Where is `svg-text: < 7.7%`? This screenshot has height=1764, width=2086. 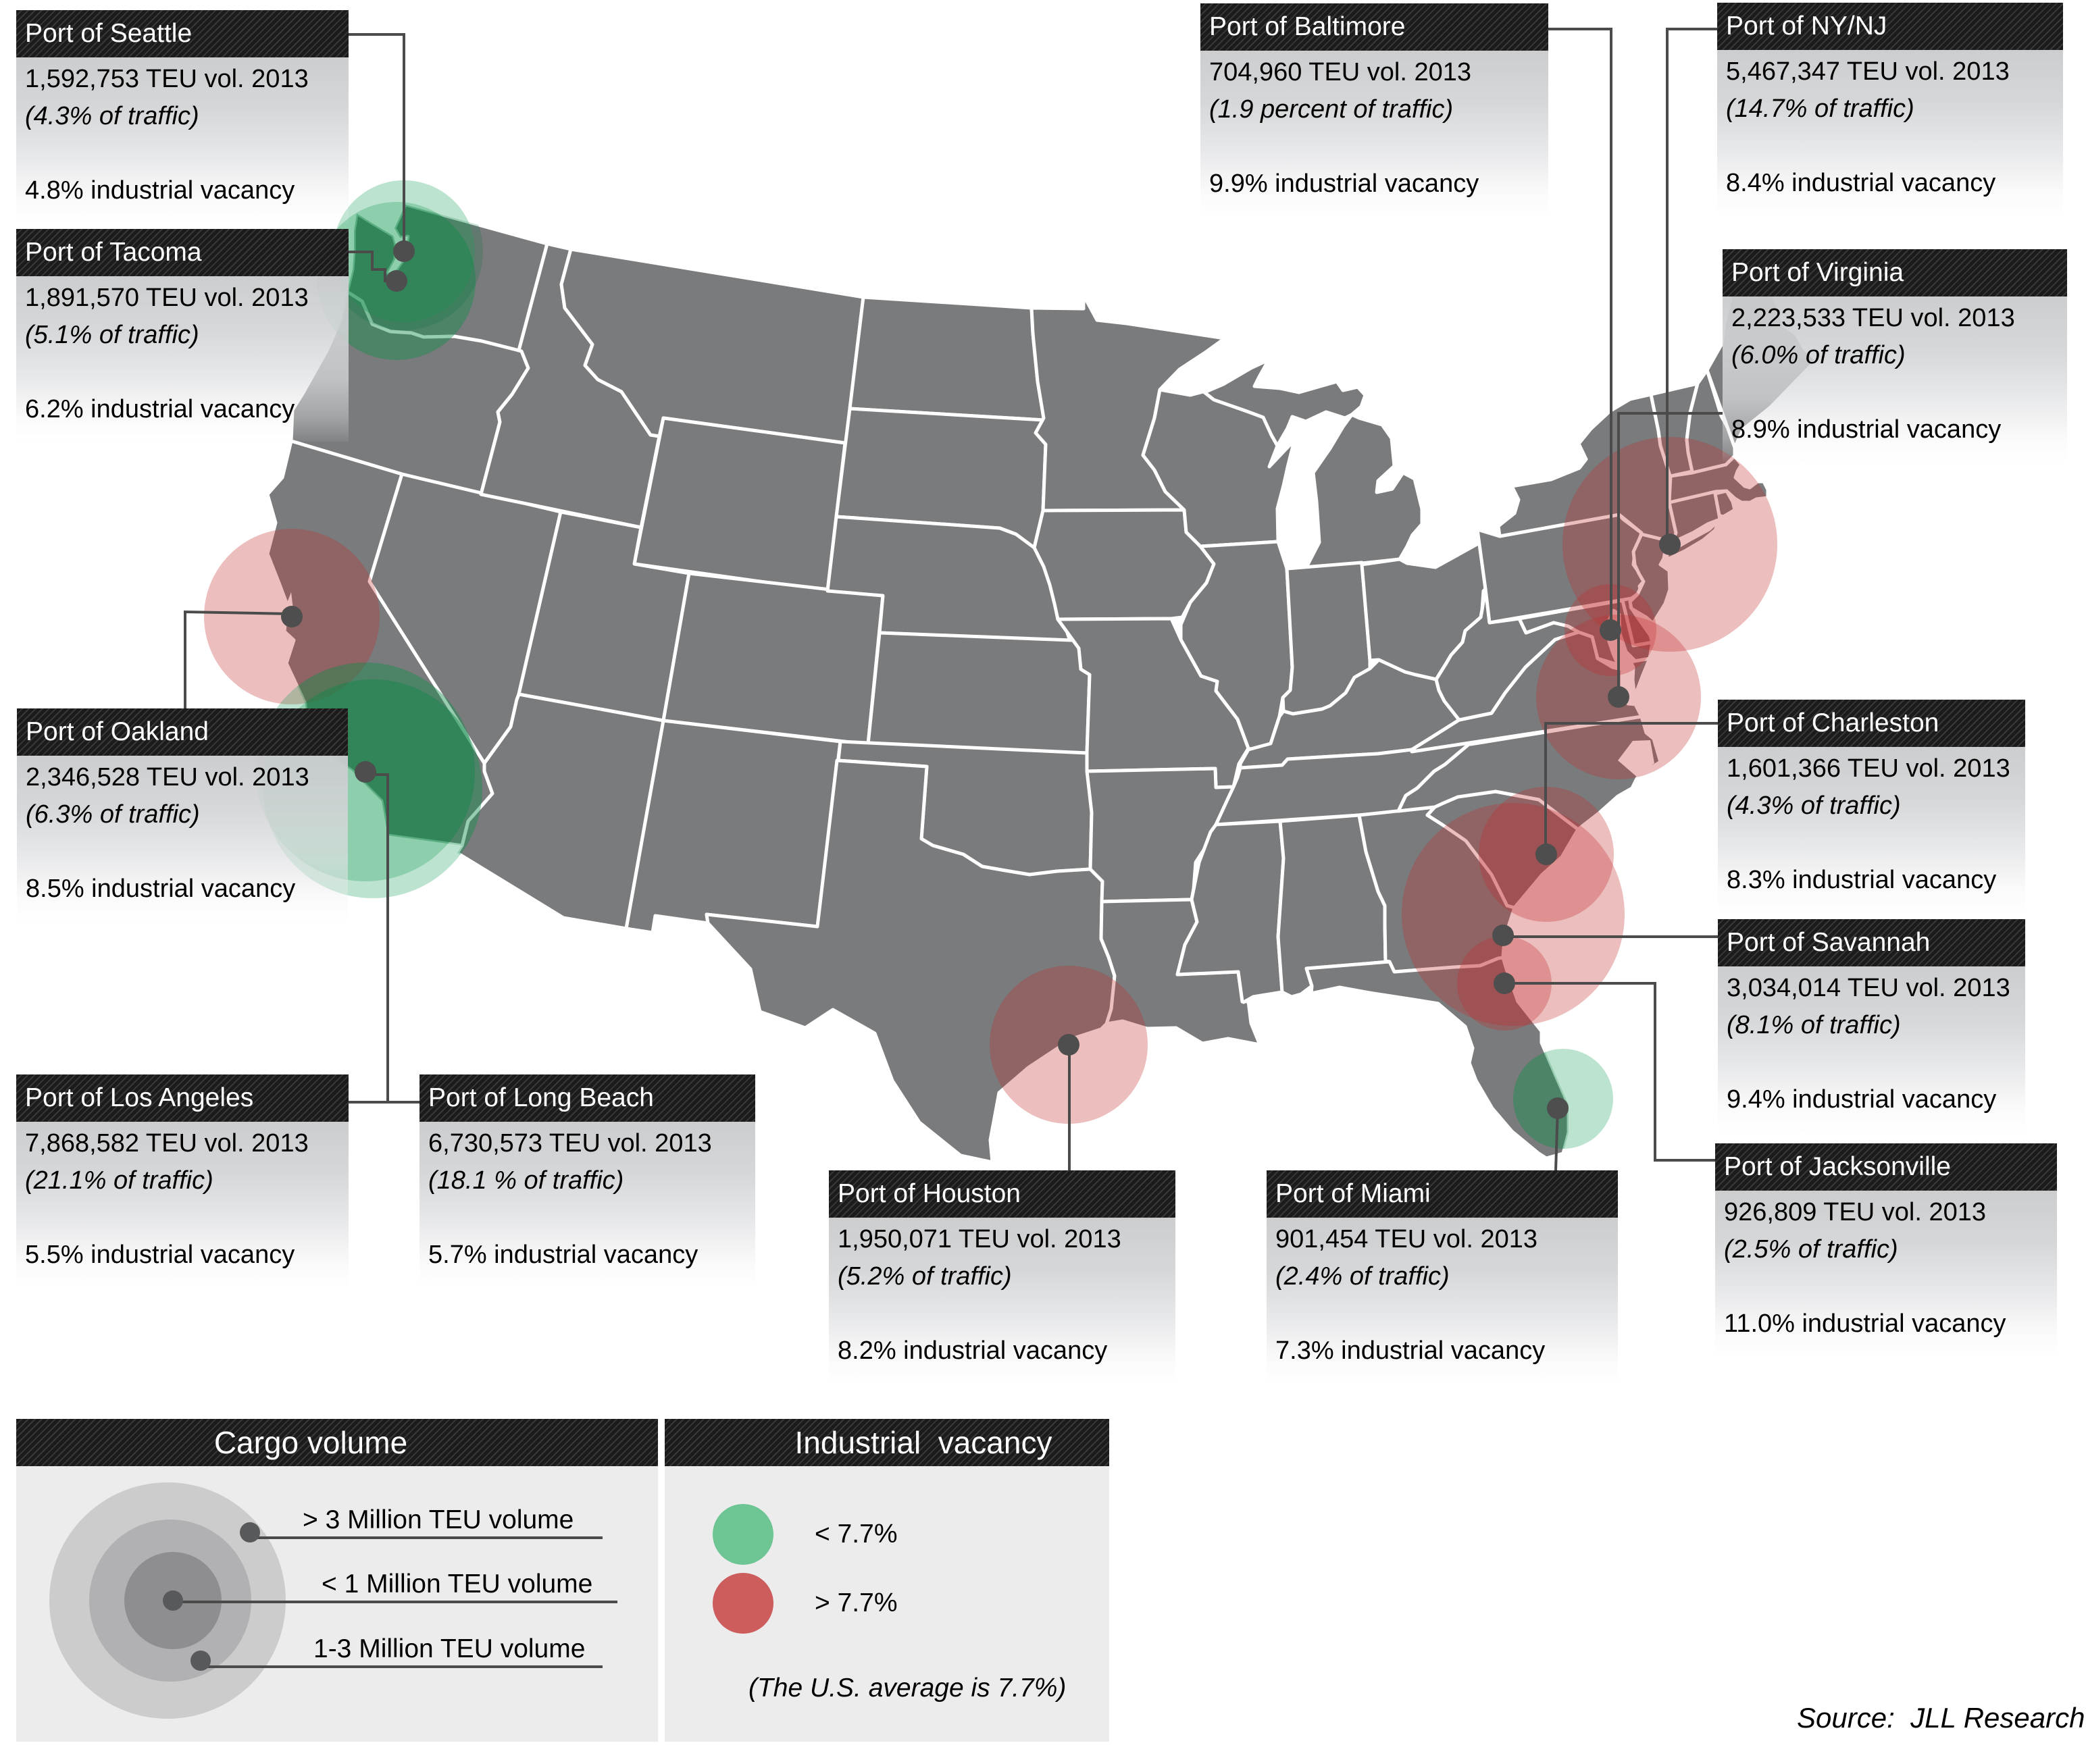
svg-text: < 7.7% is located at coordinates (856, 1535).